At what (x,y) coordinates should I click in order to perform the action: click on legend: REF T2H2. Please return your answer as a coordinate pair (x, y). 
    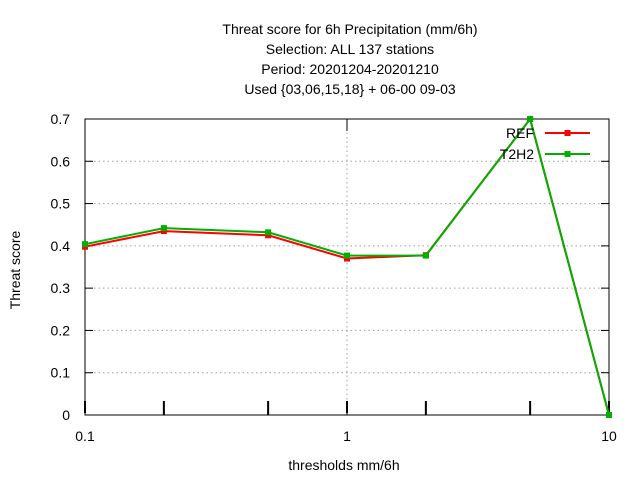
    Looking at the image, I should click on (545, 143).